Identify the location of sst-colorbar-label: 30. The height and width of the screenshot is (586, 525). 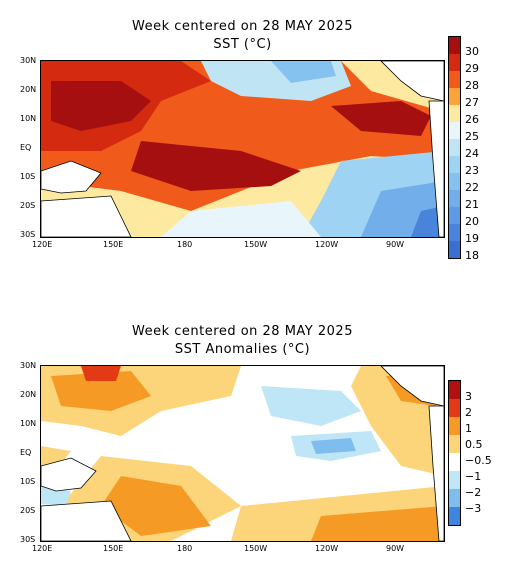
(472, 51).